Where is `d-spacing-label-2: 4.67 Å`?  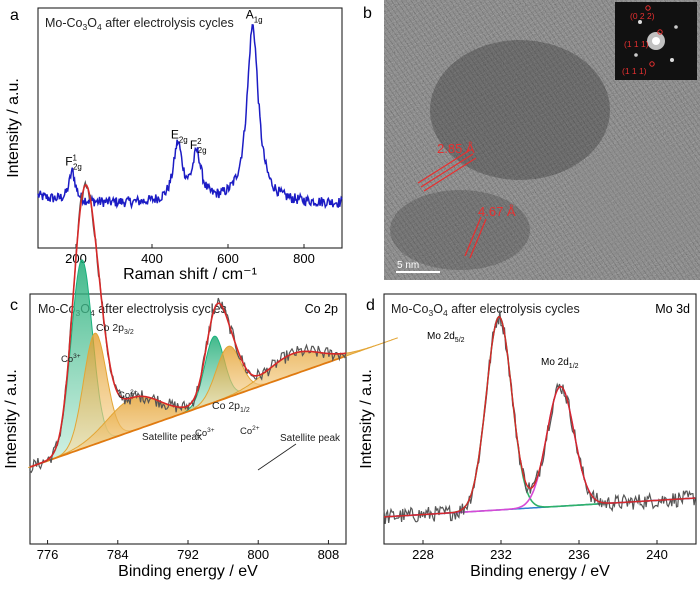 d-spacing-label-2: 4.67 Å is located at coordinates (497, 211).